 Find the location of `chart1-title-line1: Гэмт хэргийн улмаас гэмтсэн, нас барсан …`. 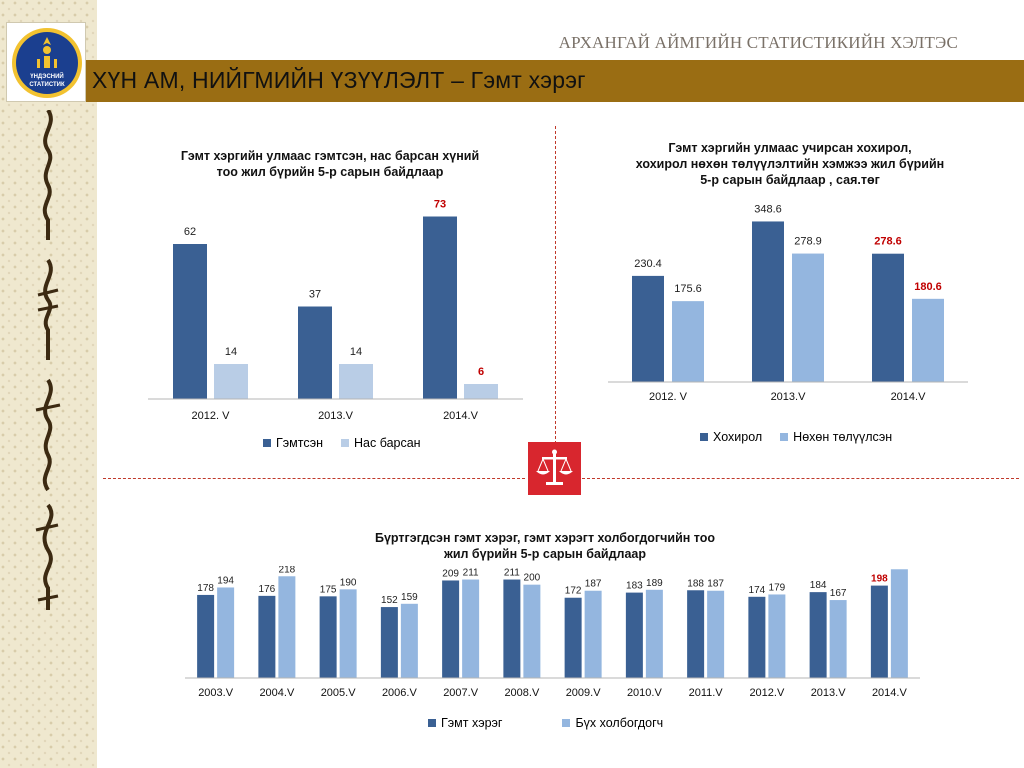

chart1-title-line1: Гэмт хэргийн улмаас гэмтсэн, нас барсан … is located at coordinates (330, 156).